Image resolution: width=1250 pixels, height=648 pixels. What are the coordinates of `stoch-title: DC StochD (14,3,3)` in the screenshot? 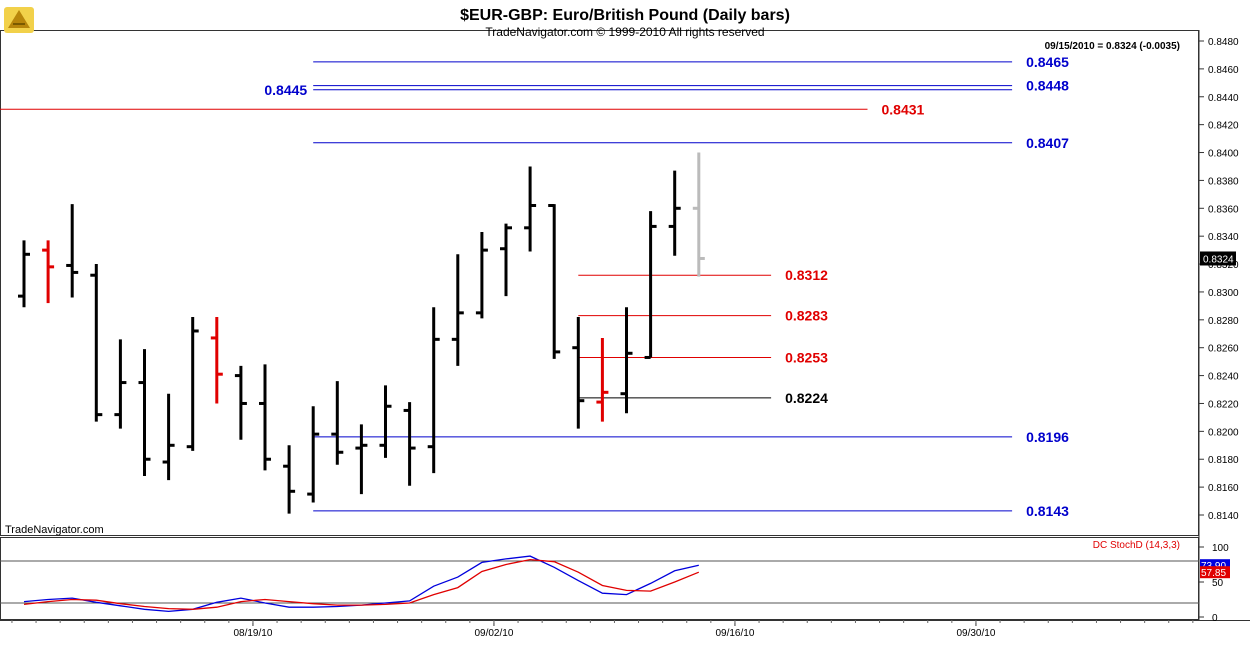 It's located at (1136, 545).